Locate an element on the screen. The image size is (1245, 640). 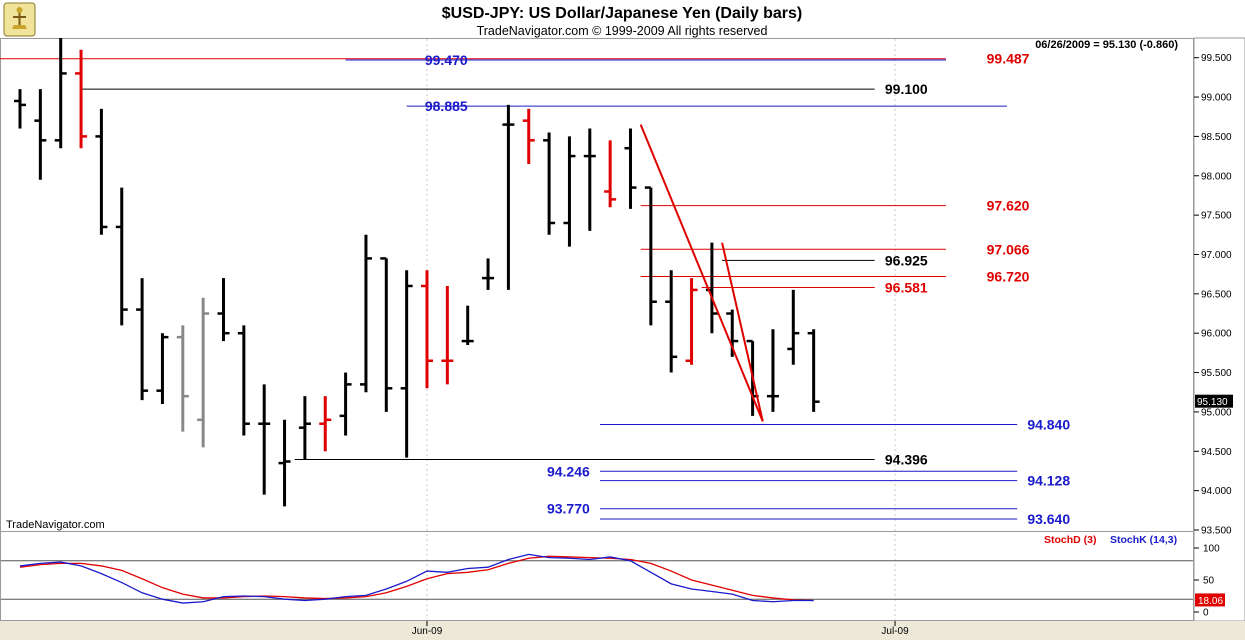
level-label: 94.128 is located at coordinates (1048, 481).